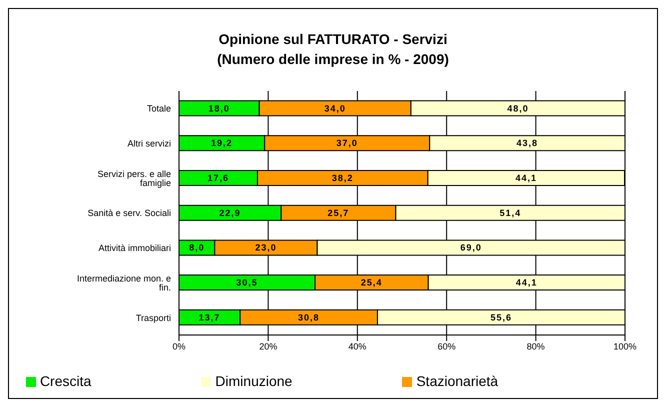 The image size is (666, 407). What do you see at coordinates (518, 108) in the screenshot?
I see `data-label: 48,0` at bounding box center [518, 108].